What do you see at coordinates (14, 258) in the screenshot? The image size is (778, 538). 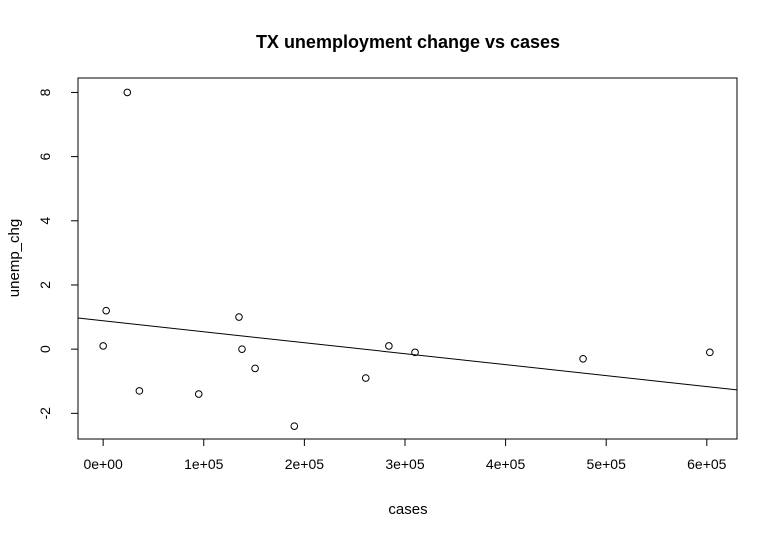 I see `y-axis-label: unemp_chg` at bounding box center [14, 258].